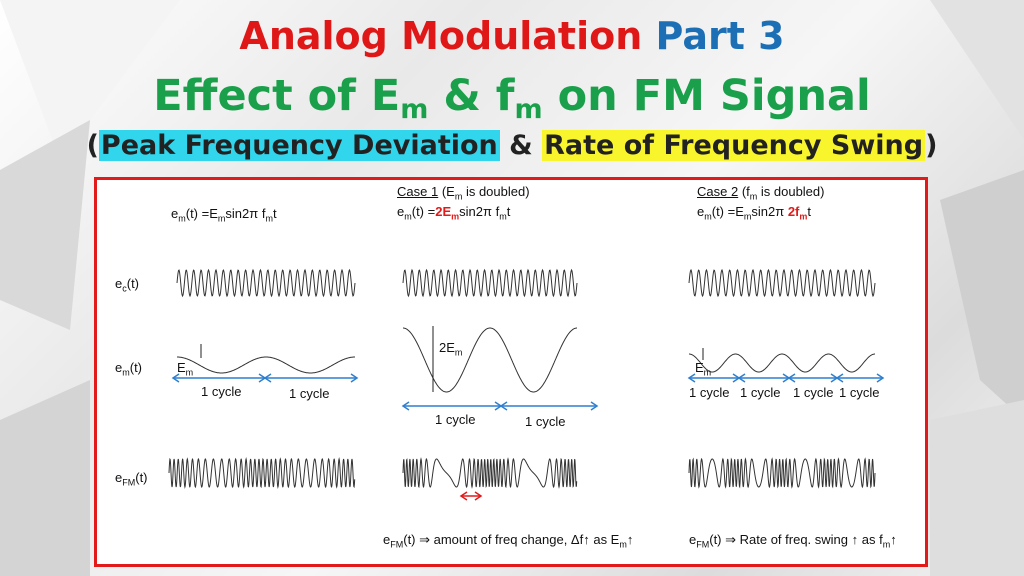  What do you see at coordinates (782, 473) in the screenshot?
I see `col3-fm-wave` at bounding box center [782, 473].